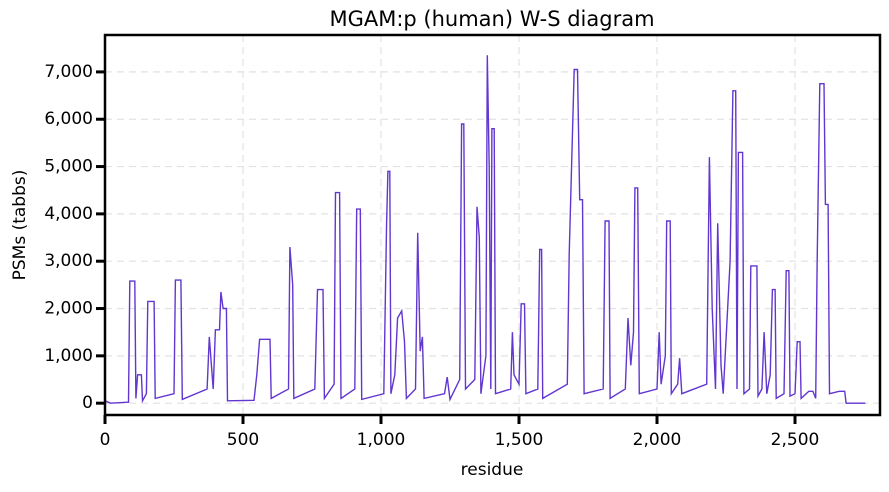 Image resolution: width=889 pixels, height=492 pixels. What do you see at coordinates (243, 440) in the screenshot?
I see `x-tick-label: 500` at bounding box center [243, 440].